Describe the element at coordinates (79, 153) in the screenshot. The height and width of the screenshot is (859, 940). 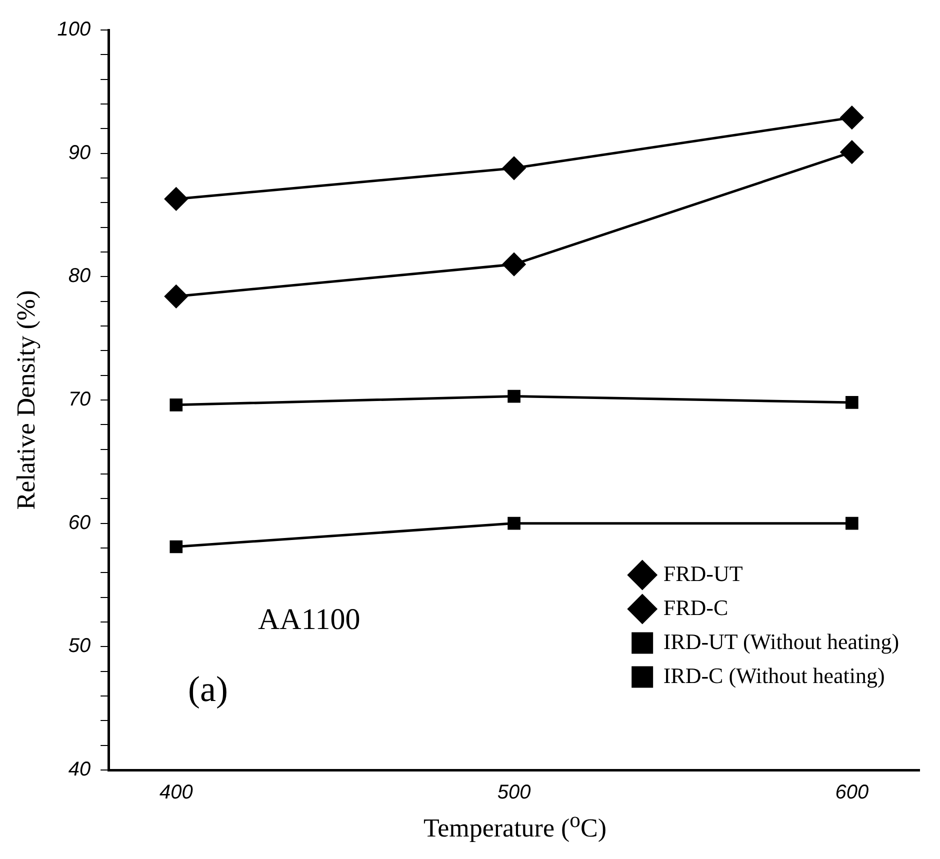
I see `y-tick-label: 90` at that location.